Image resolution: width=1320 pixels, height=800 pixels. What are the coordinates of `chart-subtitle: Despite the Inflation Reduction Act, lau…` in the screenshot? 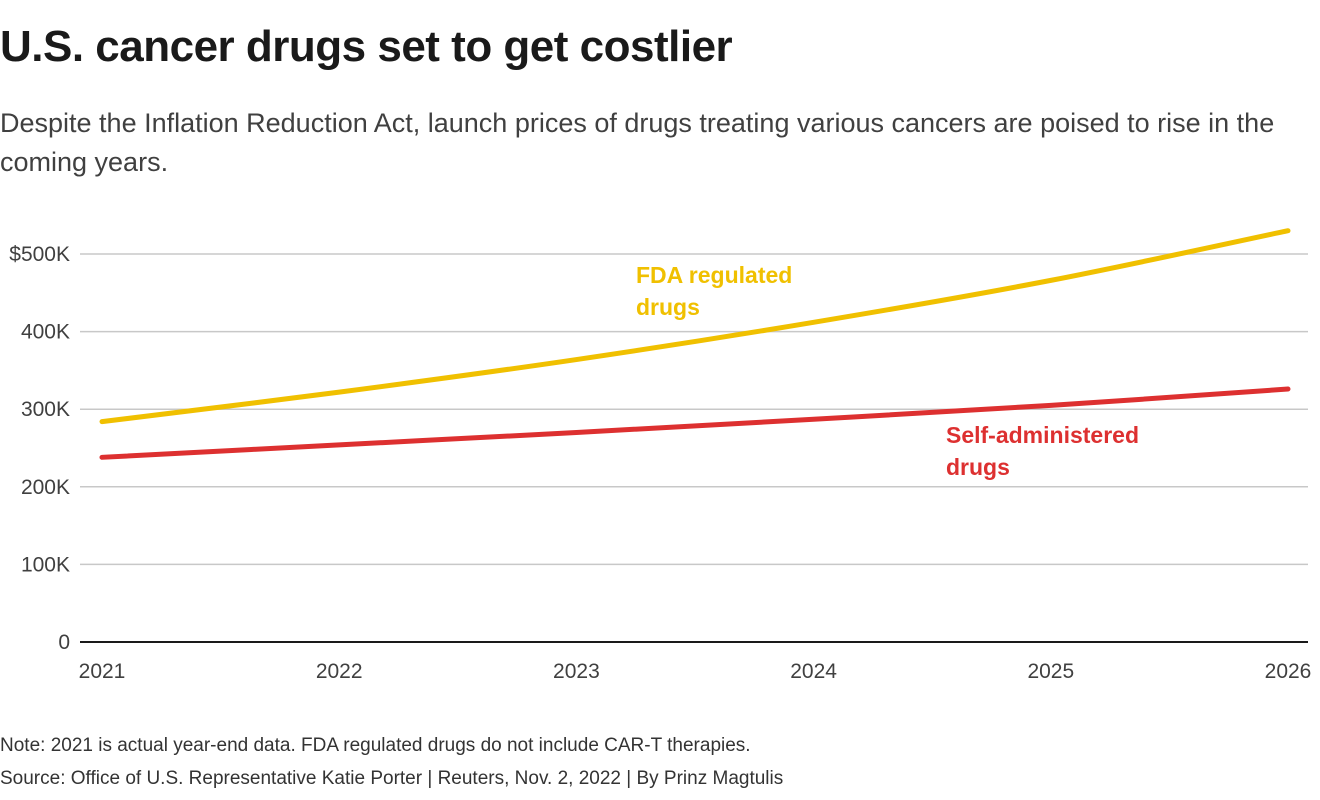 It's located at (637, 142).